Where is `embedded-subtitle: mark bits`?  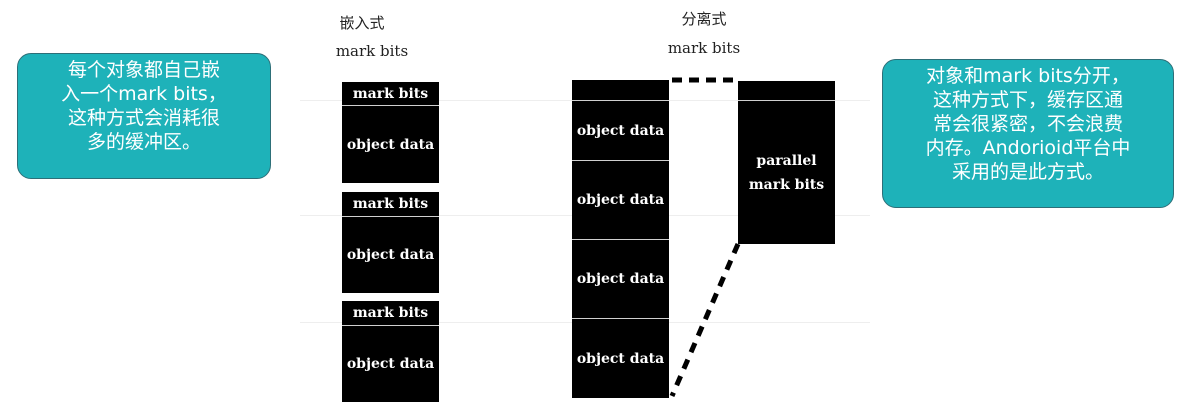
embedded-subtitle: mark bits is located at coordinates (372, 51).